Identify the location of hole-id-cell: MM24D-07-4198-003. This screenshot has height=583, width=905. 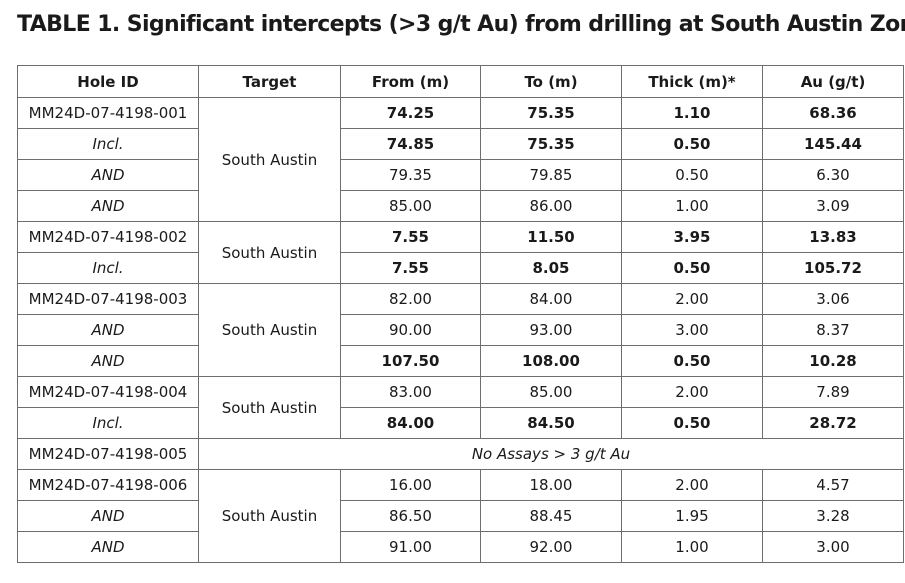
(108, 299).